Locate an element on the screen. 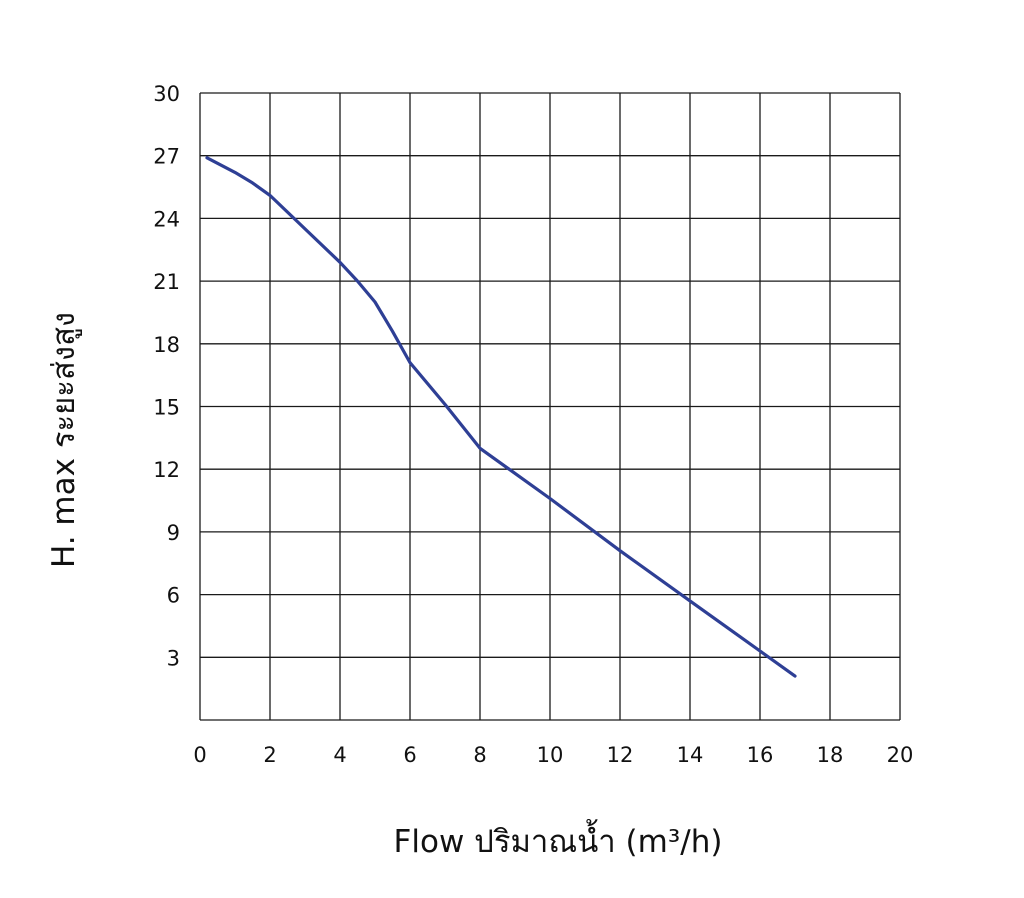 The width and height of the screenshot is (1024, 898). x-tick-label: 0 is located at coordinates (199, 755).